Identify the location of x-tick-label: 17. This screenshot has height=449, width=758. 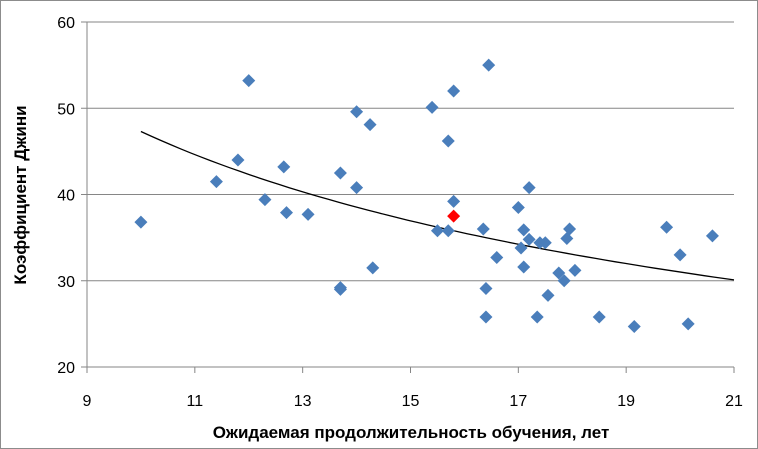
(518, 401).